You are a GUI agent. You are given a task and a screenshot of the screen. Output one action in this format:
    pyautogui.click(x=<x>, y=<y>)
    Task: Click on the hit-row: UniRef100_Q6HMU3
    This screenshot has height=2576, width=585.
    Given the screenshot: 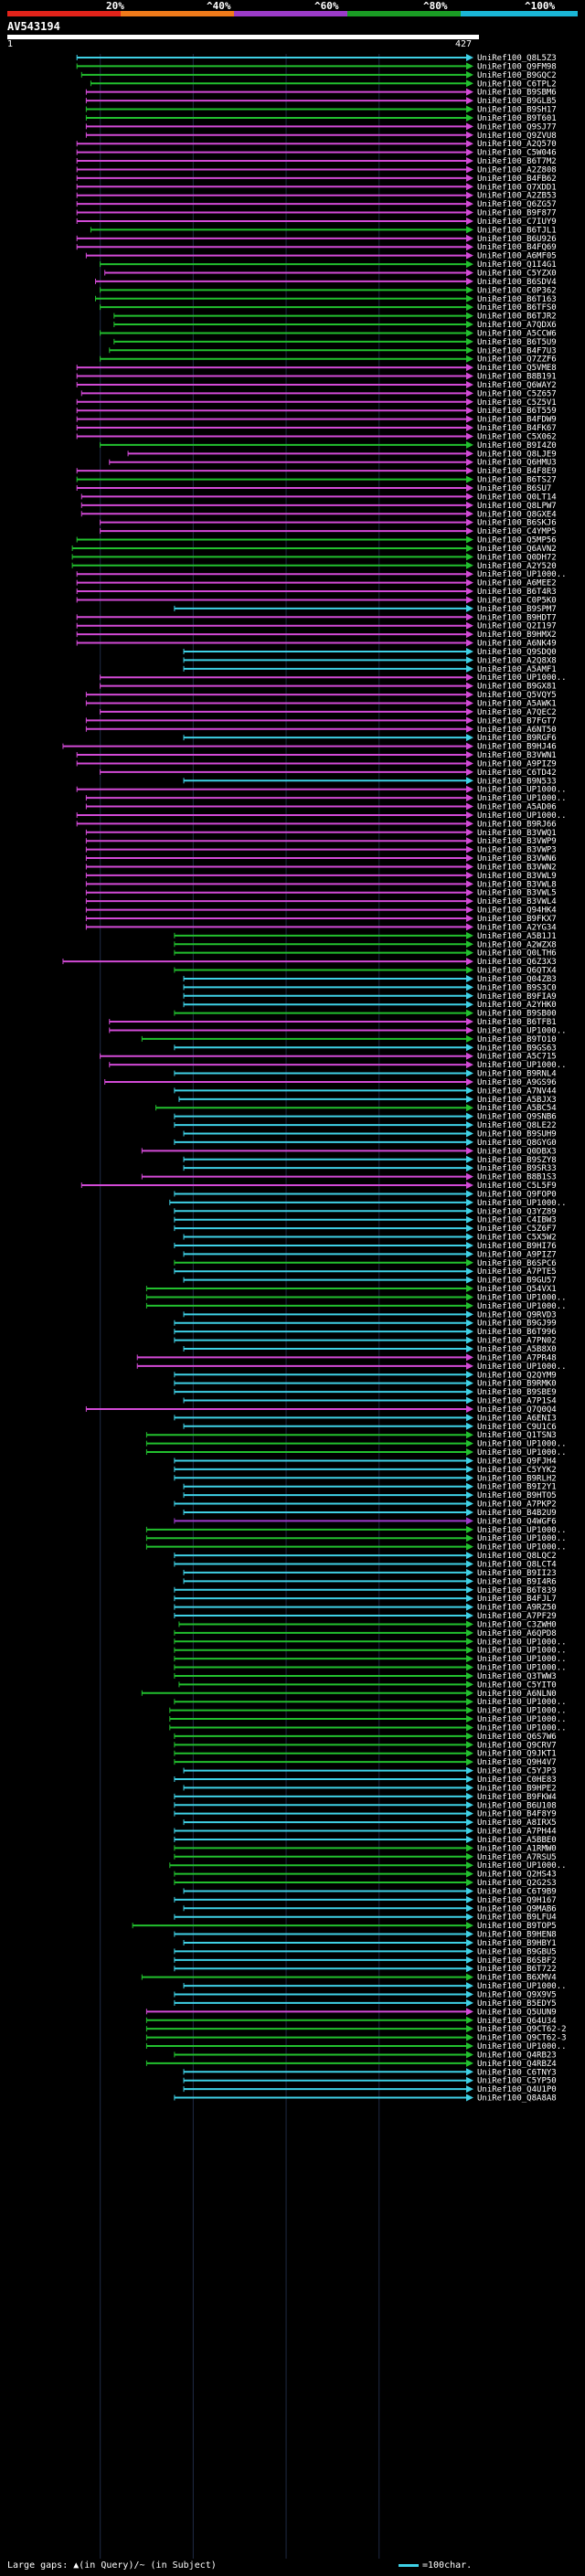 What is the action you would take?
    pyautogui.click(x=333, y=463)
    